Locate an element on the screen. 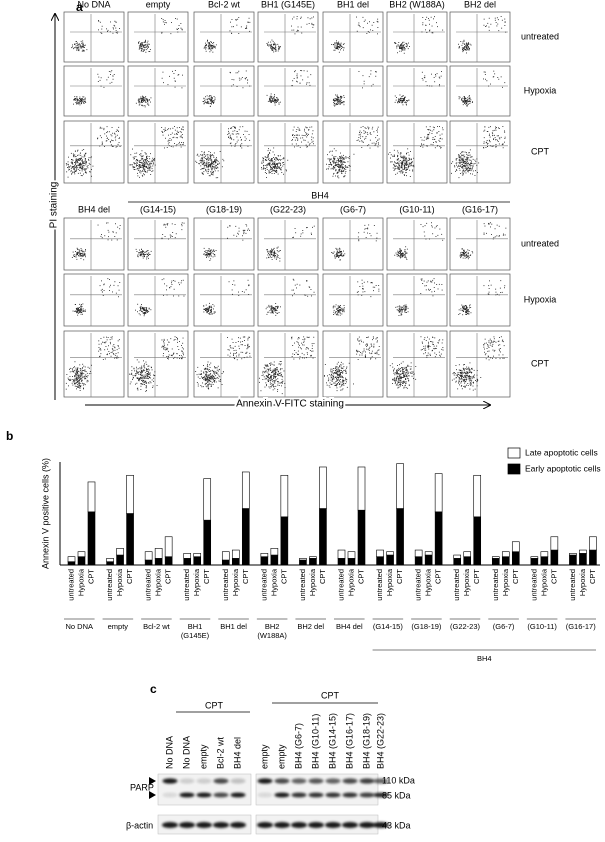  column-header: BH2 (W188A) is located at coordinates (417, 4).